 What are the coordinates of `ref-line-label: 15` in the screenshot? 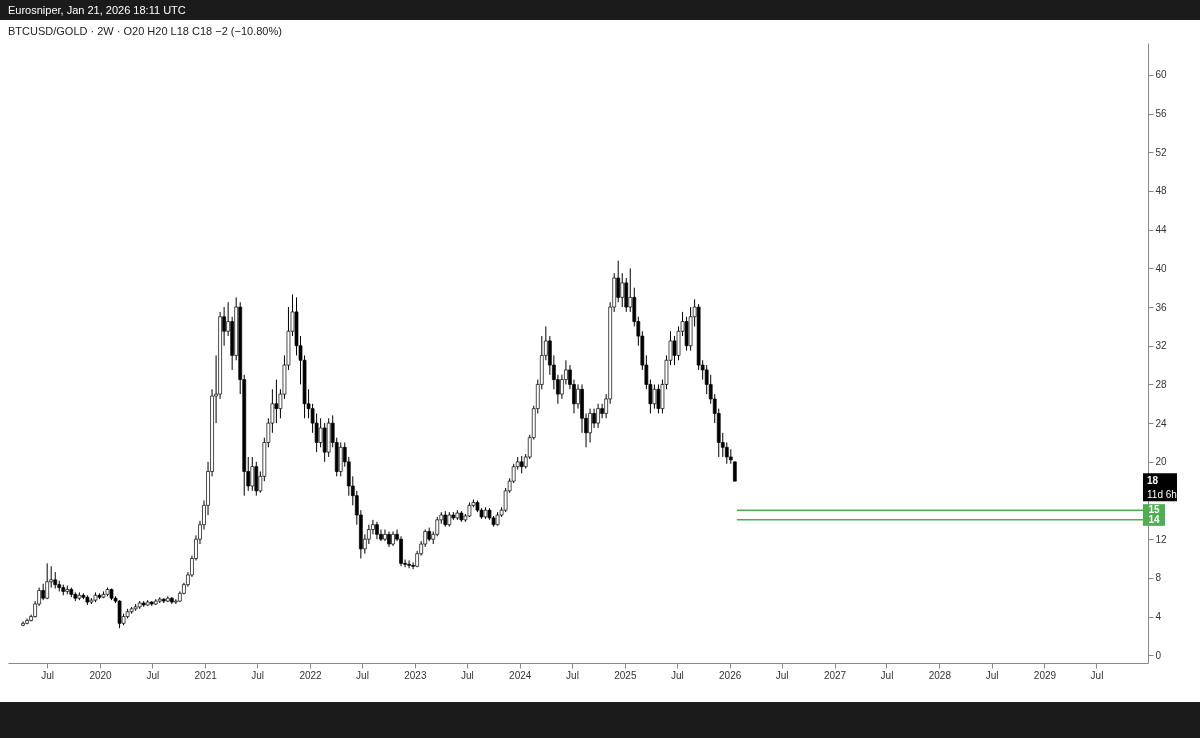 It's located at (1154, 510).